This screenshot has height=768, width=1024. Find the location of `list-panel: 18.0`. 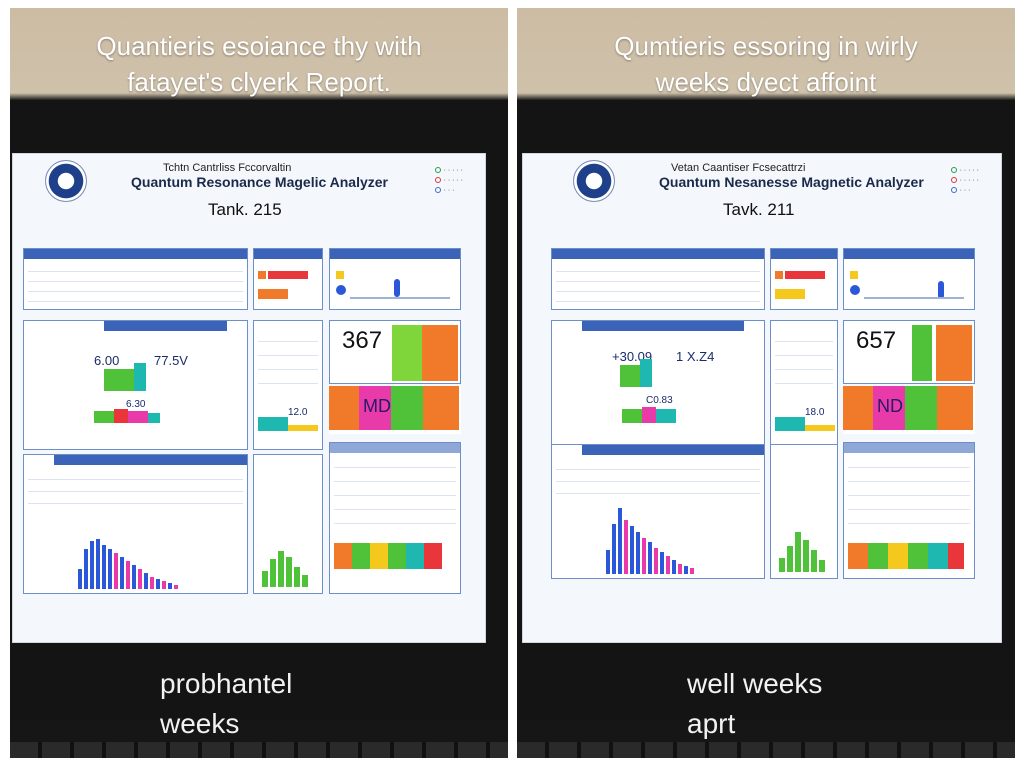

list-panel: 18.0 is located at coordinates (804, 385).